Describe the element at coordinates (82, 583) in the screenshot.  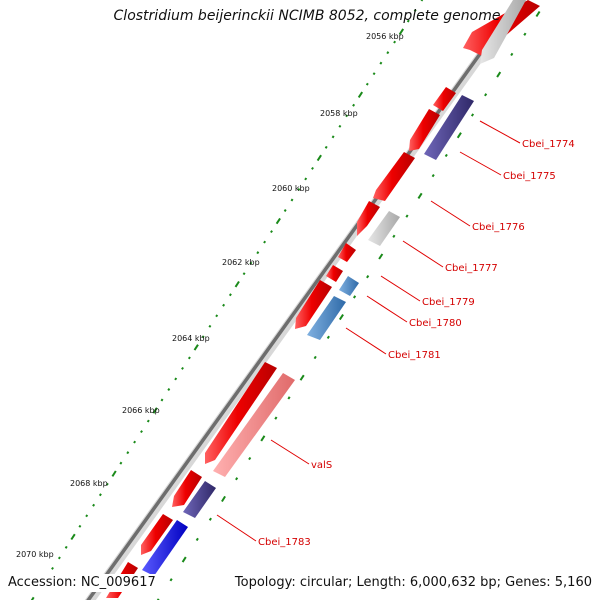
I see `accession-text: Accession: NC_009617` at that location.